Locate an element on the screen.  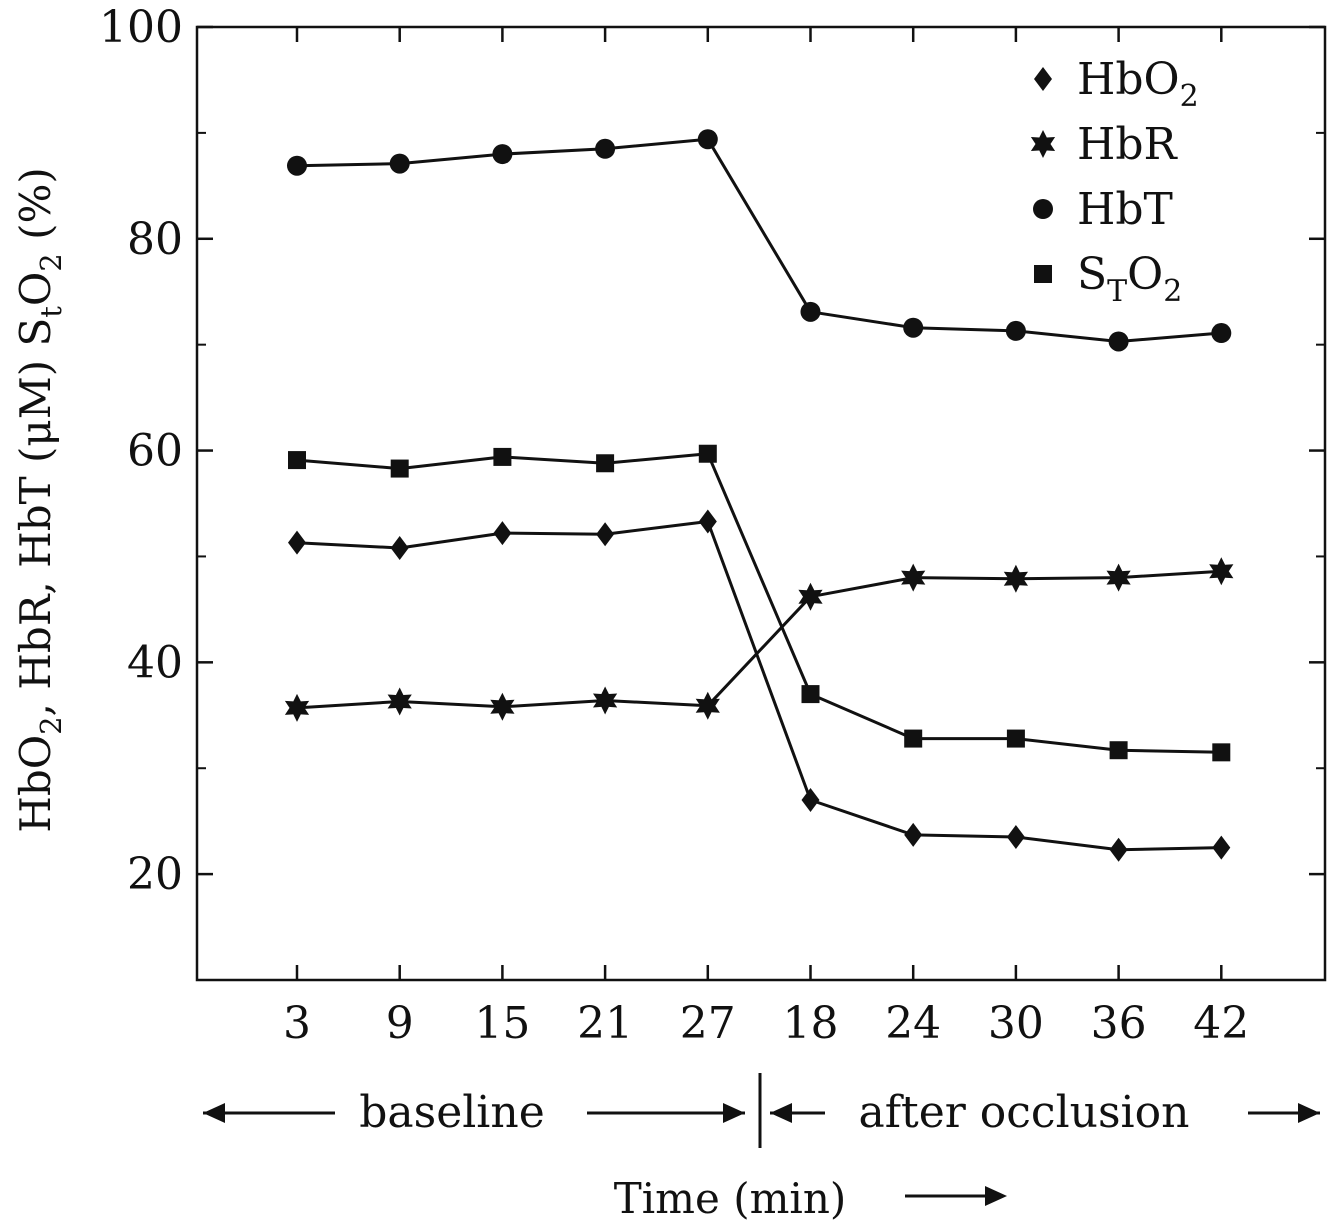
y-axis-title-text: HbO2, HbR, HbT (μM) StO2 (%) is located at coordinates (39, 500).